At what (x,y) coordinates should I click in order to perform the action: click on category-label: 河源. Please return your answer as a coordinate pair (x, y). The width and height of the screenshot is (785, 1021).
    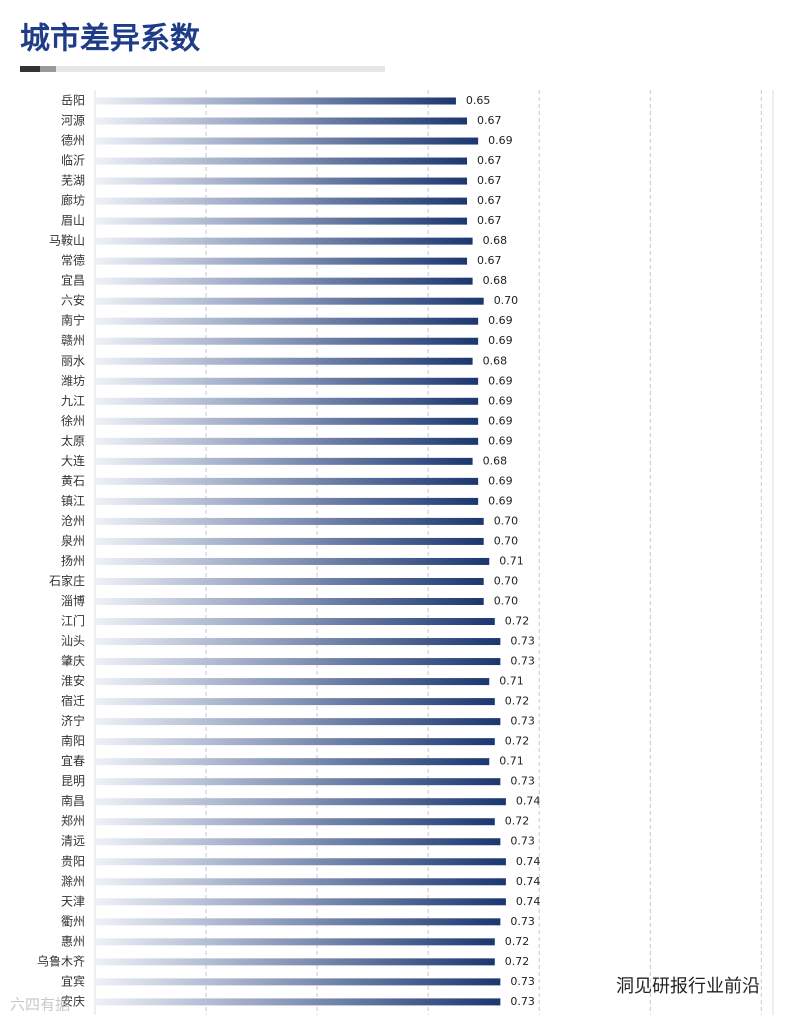
    Looking at the image, I should click on (73, 121).